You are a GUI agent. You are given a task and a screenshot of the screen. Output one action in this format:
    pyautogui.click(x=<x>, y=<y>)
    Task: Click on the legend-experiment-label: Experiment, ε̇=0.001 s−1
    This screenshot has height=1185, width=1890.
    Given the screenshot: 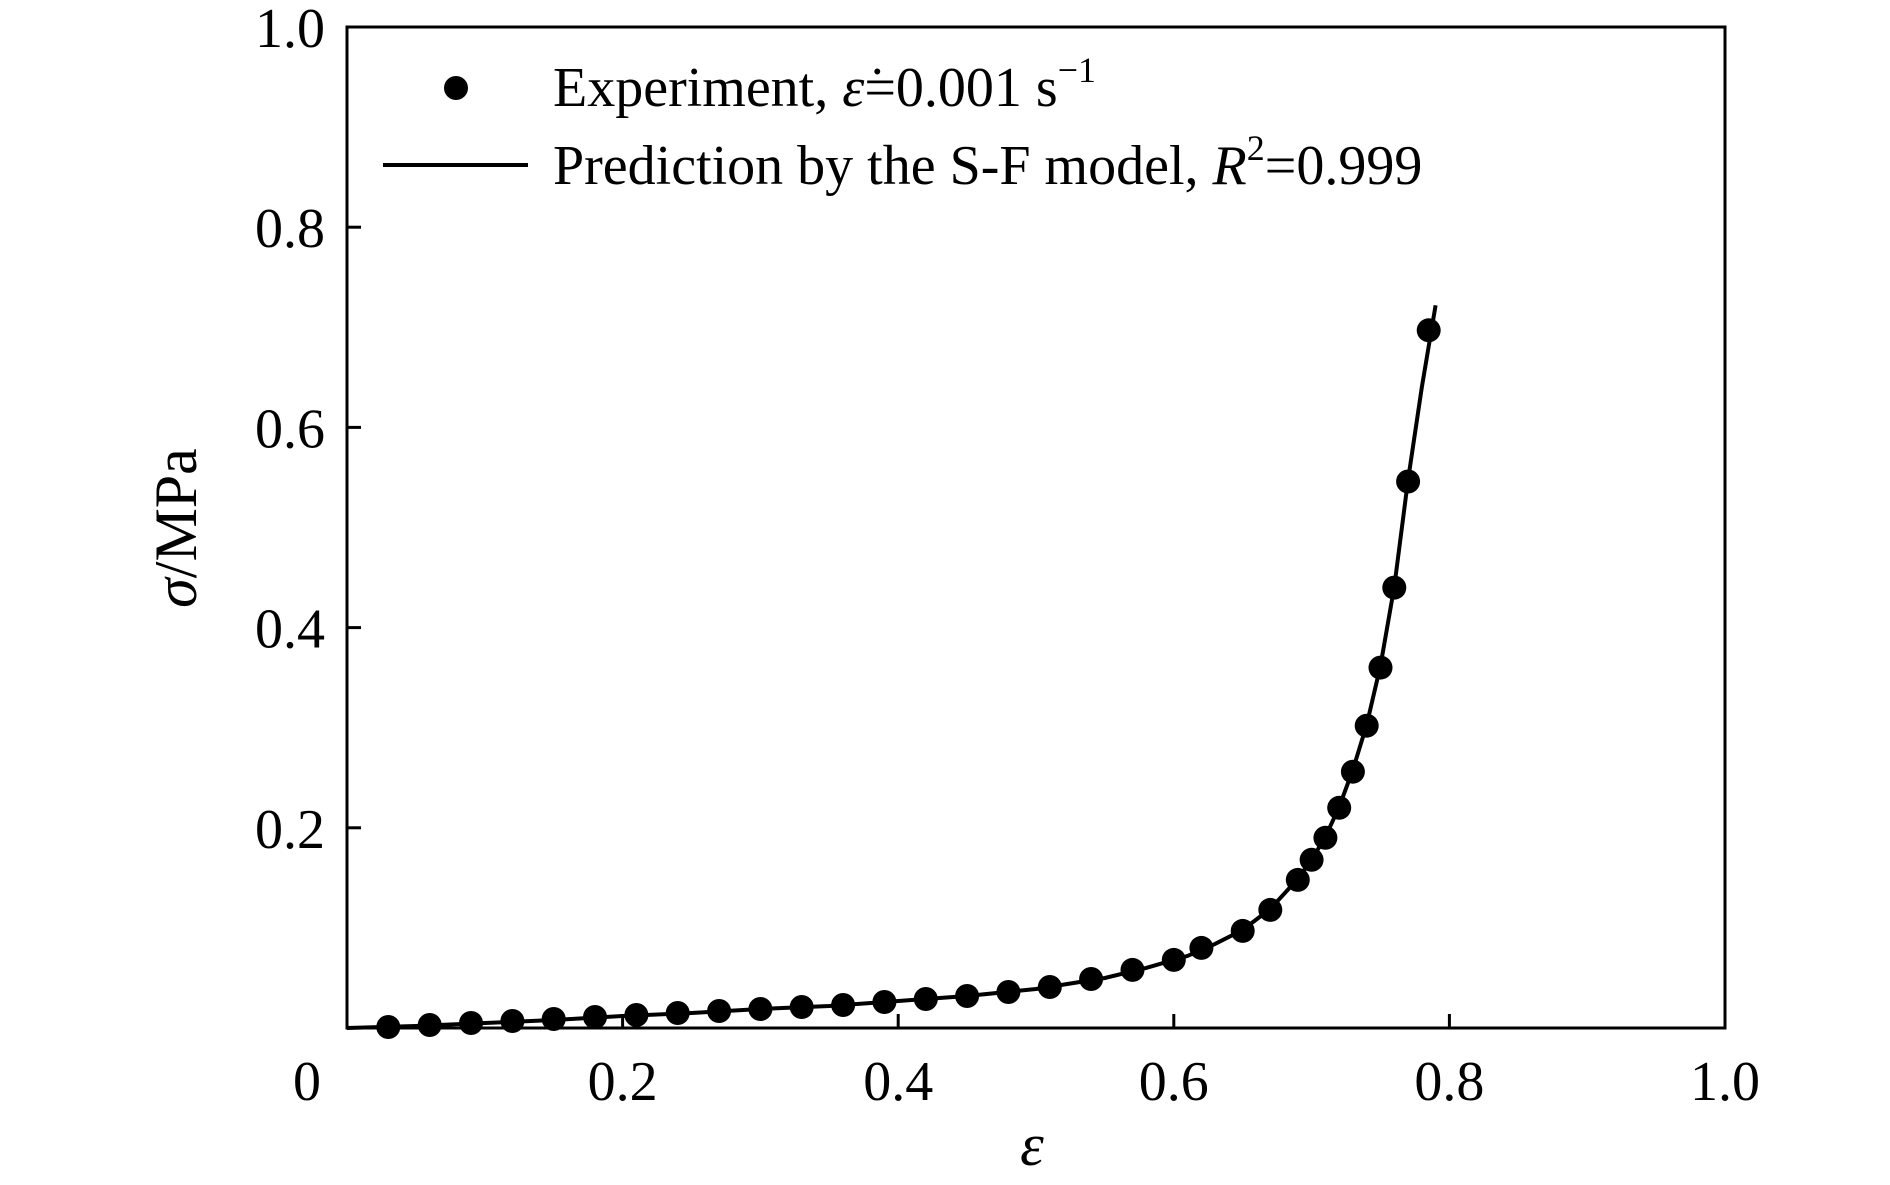 What is the action you would take?
    pyautogui.click(x=824, y=84)
    